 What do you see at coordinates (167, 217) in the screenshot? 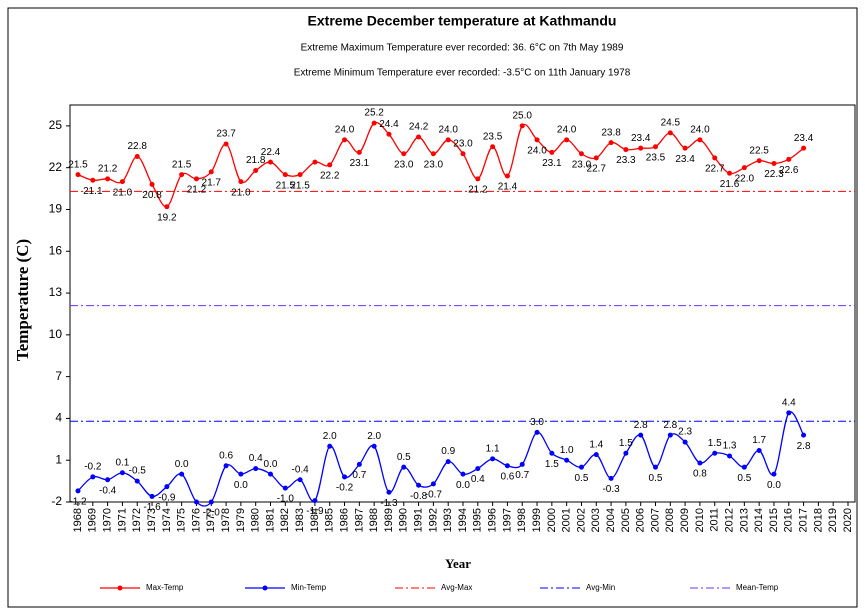
I see `data-label: 19.2` at bounding box center [167, 217].